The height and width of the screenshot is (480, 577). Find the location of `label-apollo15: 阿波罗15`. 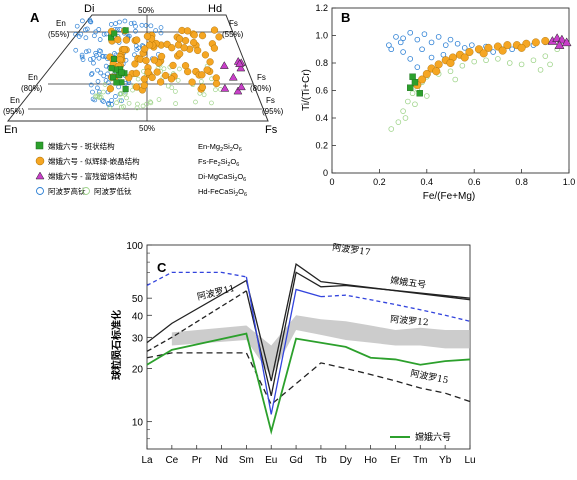

label-apollo15: 阿波罗15 is located at coordinates (429, 376).